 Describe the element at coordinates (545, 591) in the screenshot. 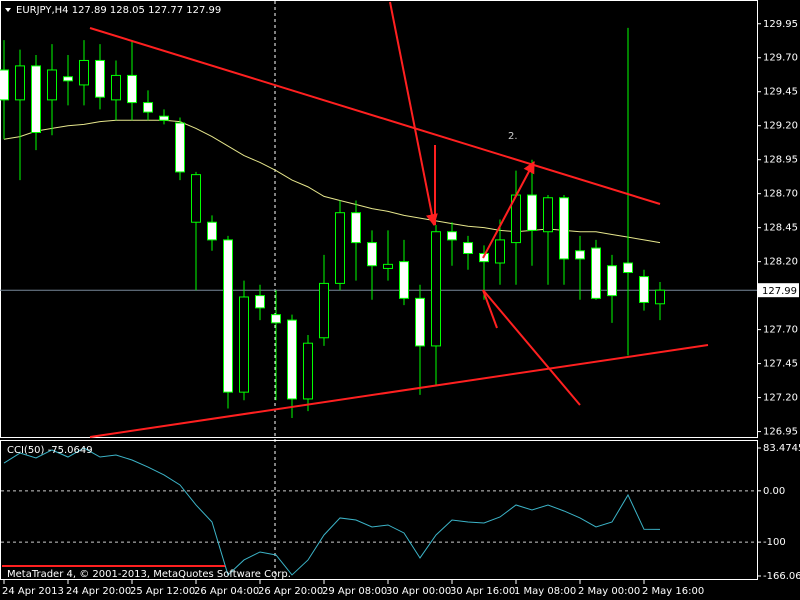

I see `x-tick-label: 1 May 08:00` at that location.